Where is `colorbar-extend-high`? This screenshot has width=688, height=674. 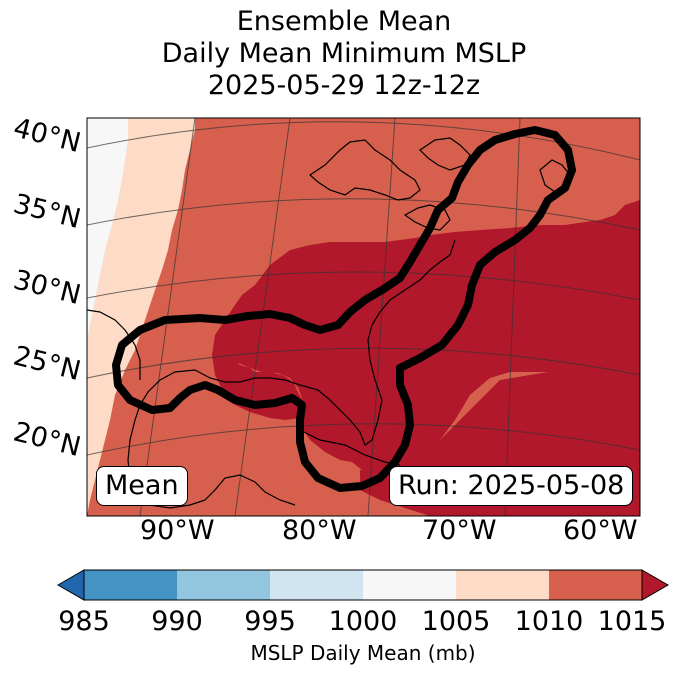 colorbar-extend-high is located at coordinates (655, 585).